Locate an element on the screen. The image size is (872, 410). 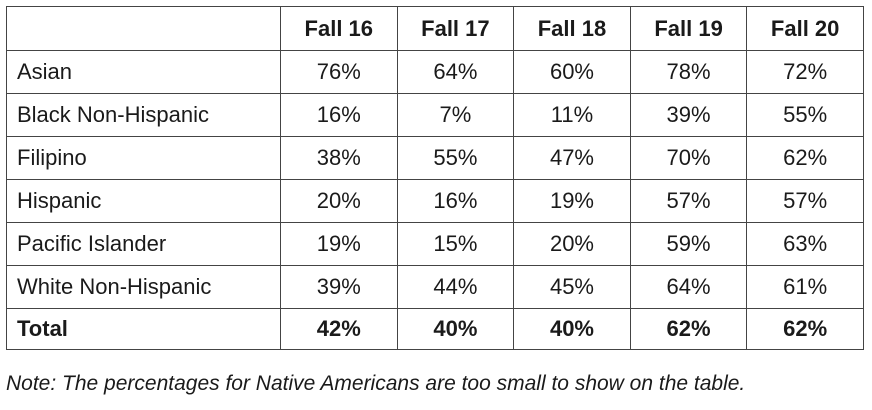
table-row: Asian 76% 64% 60% 78% 72% is located at coordinates (435, 72).